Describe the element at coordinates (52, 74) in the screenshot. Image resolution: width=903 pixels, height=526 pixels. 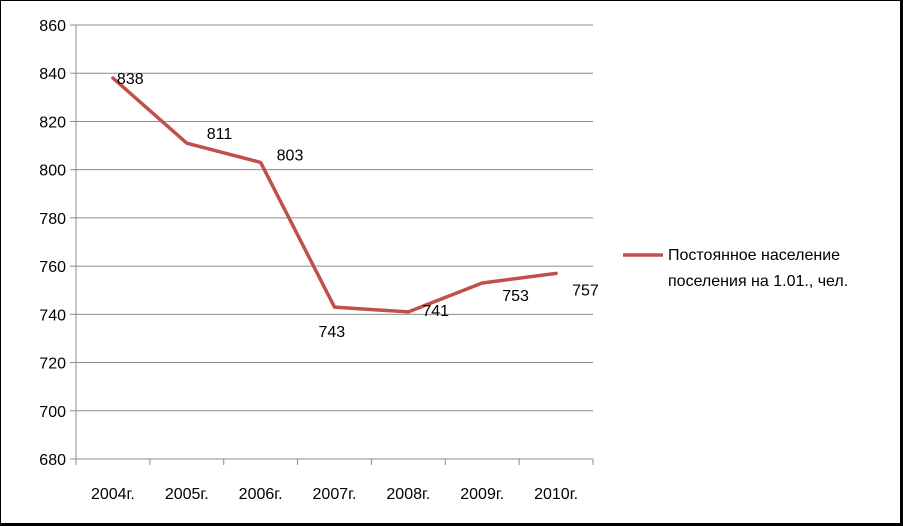
I see `ytick-label-840: 840` at that location.